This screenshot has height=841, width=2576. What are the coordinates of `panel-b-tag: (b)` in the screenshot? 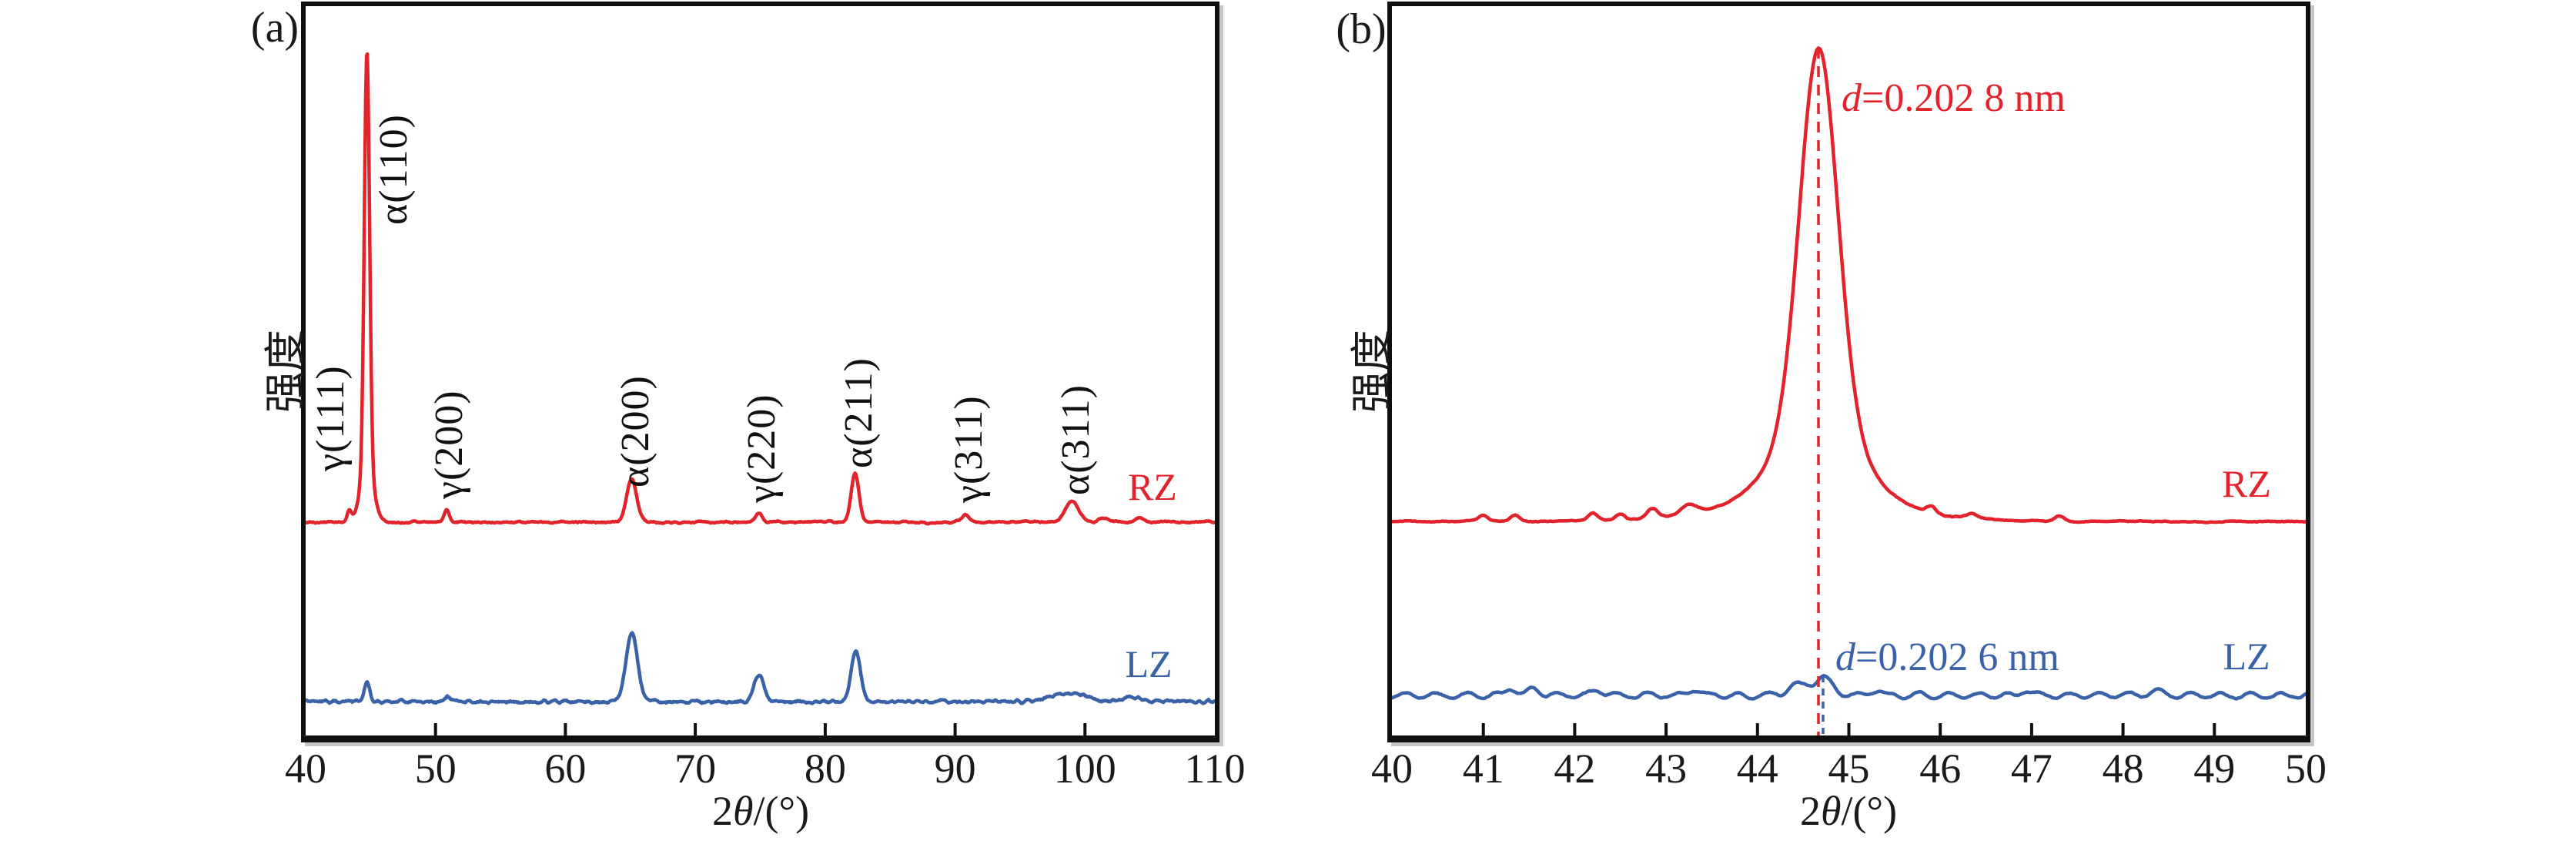 It's located at (1361, 29).